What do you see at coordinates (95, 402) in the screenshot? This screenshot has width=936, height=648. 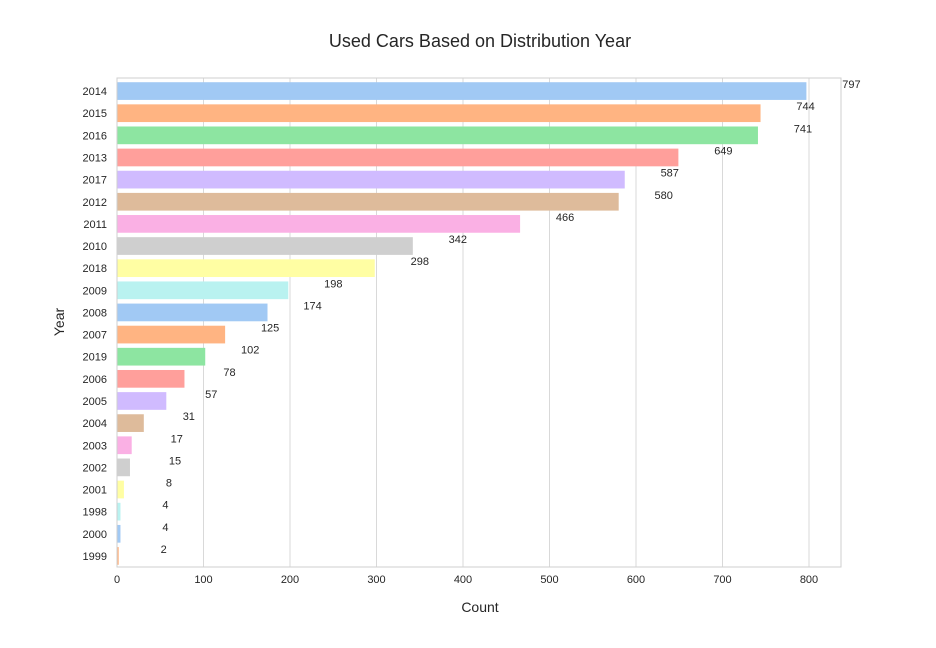 I see `y-tick-label: 2005` at bounding box center [95, 402].